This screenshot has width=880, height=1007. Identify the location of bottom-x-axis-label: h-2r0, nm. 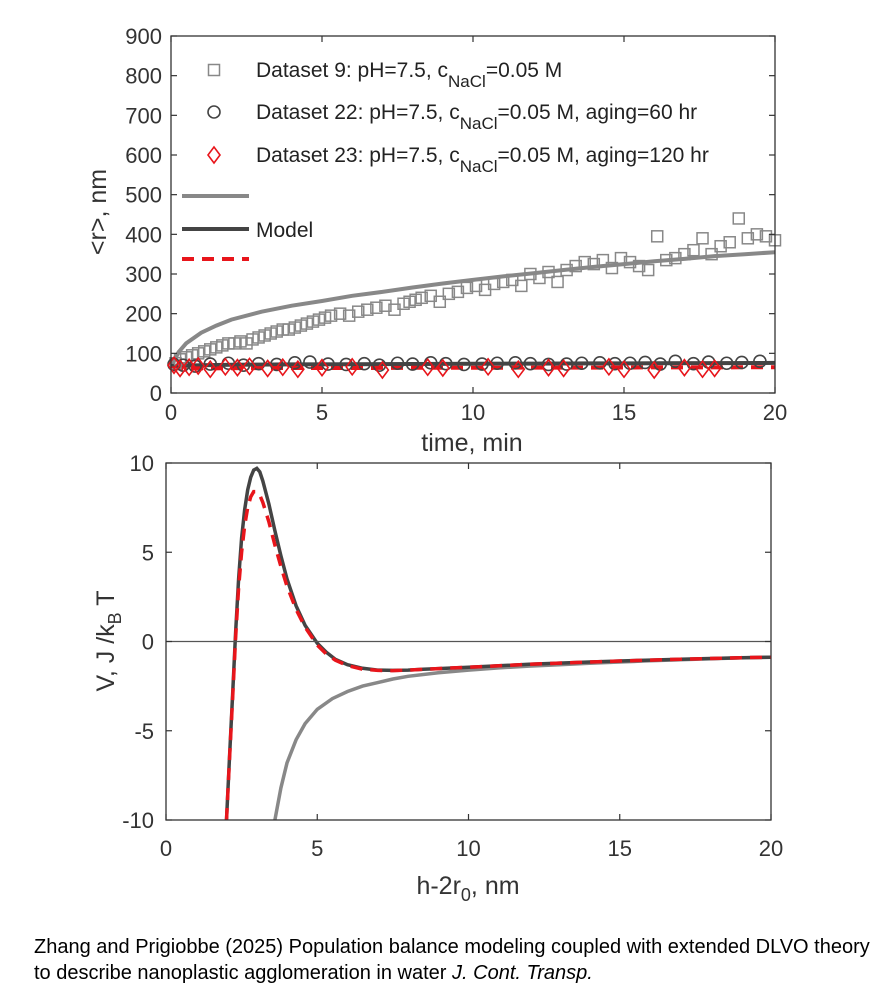
(467, 888).